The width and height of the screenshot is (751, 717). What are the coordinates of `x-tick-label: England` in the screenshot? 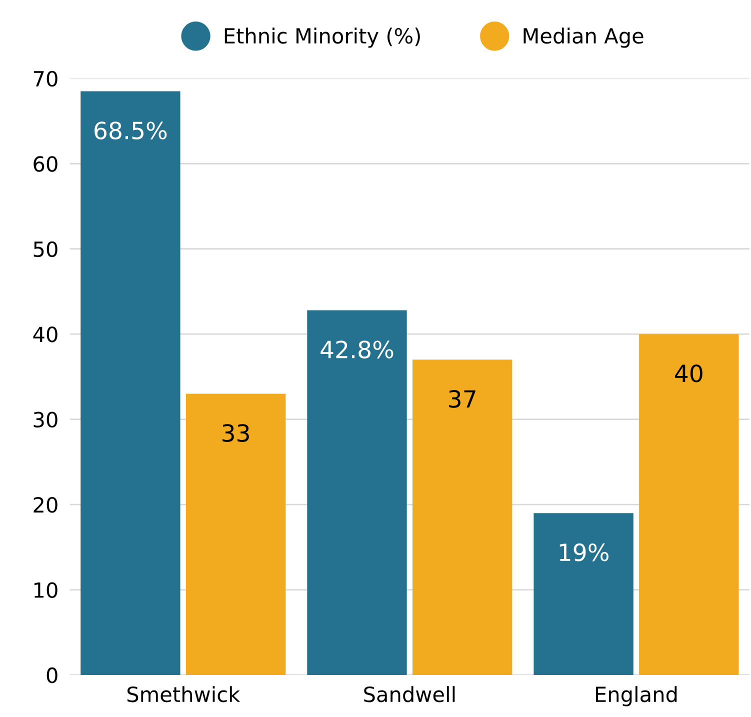 It's located at (636, 696).